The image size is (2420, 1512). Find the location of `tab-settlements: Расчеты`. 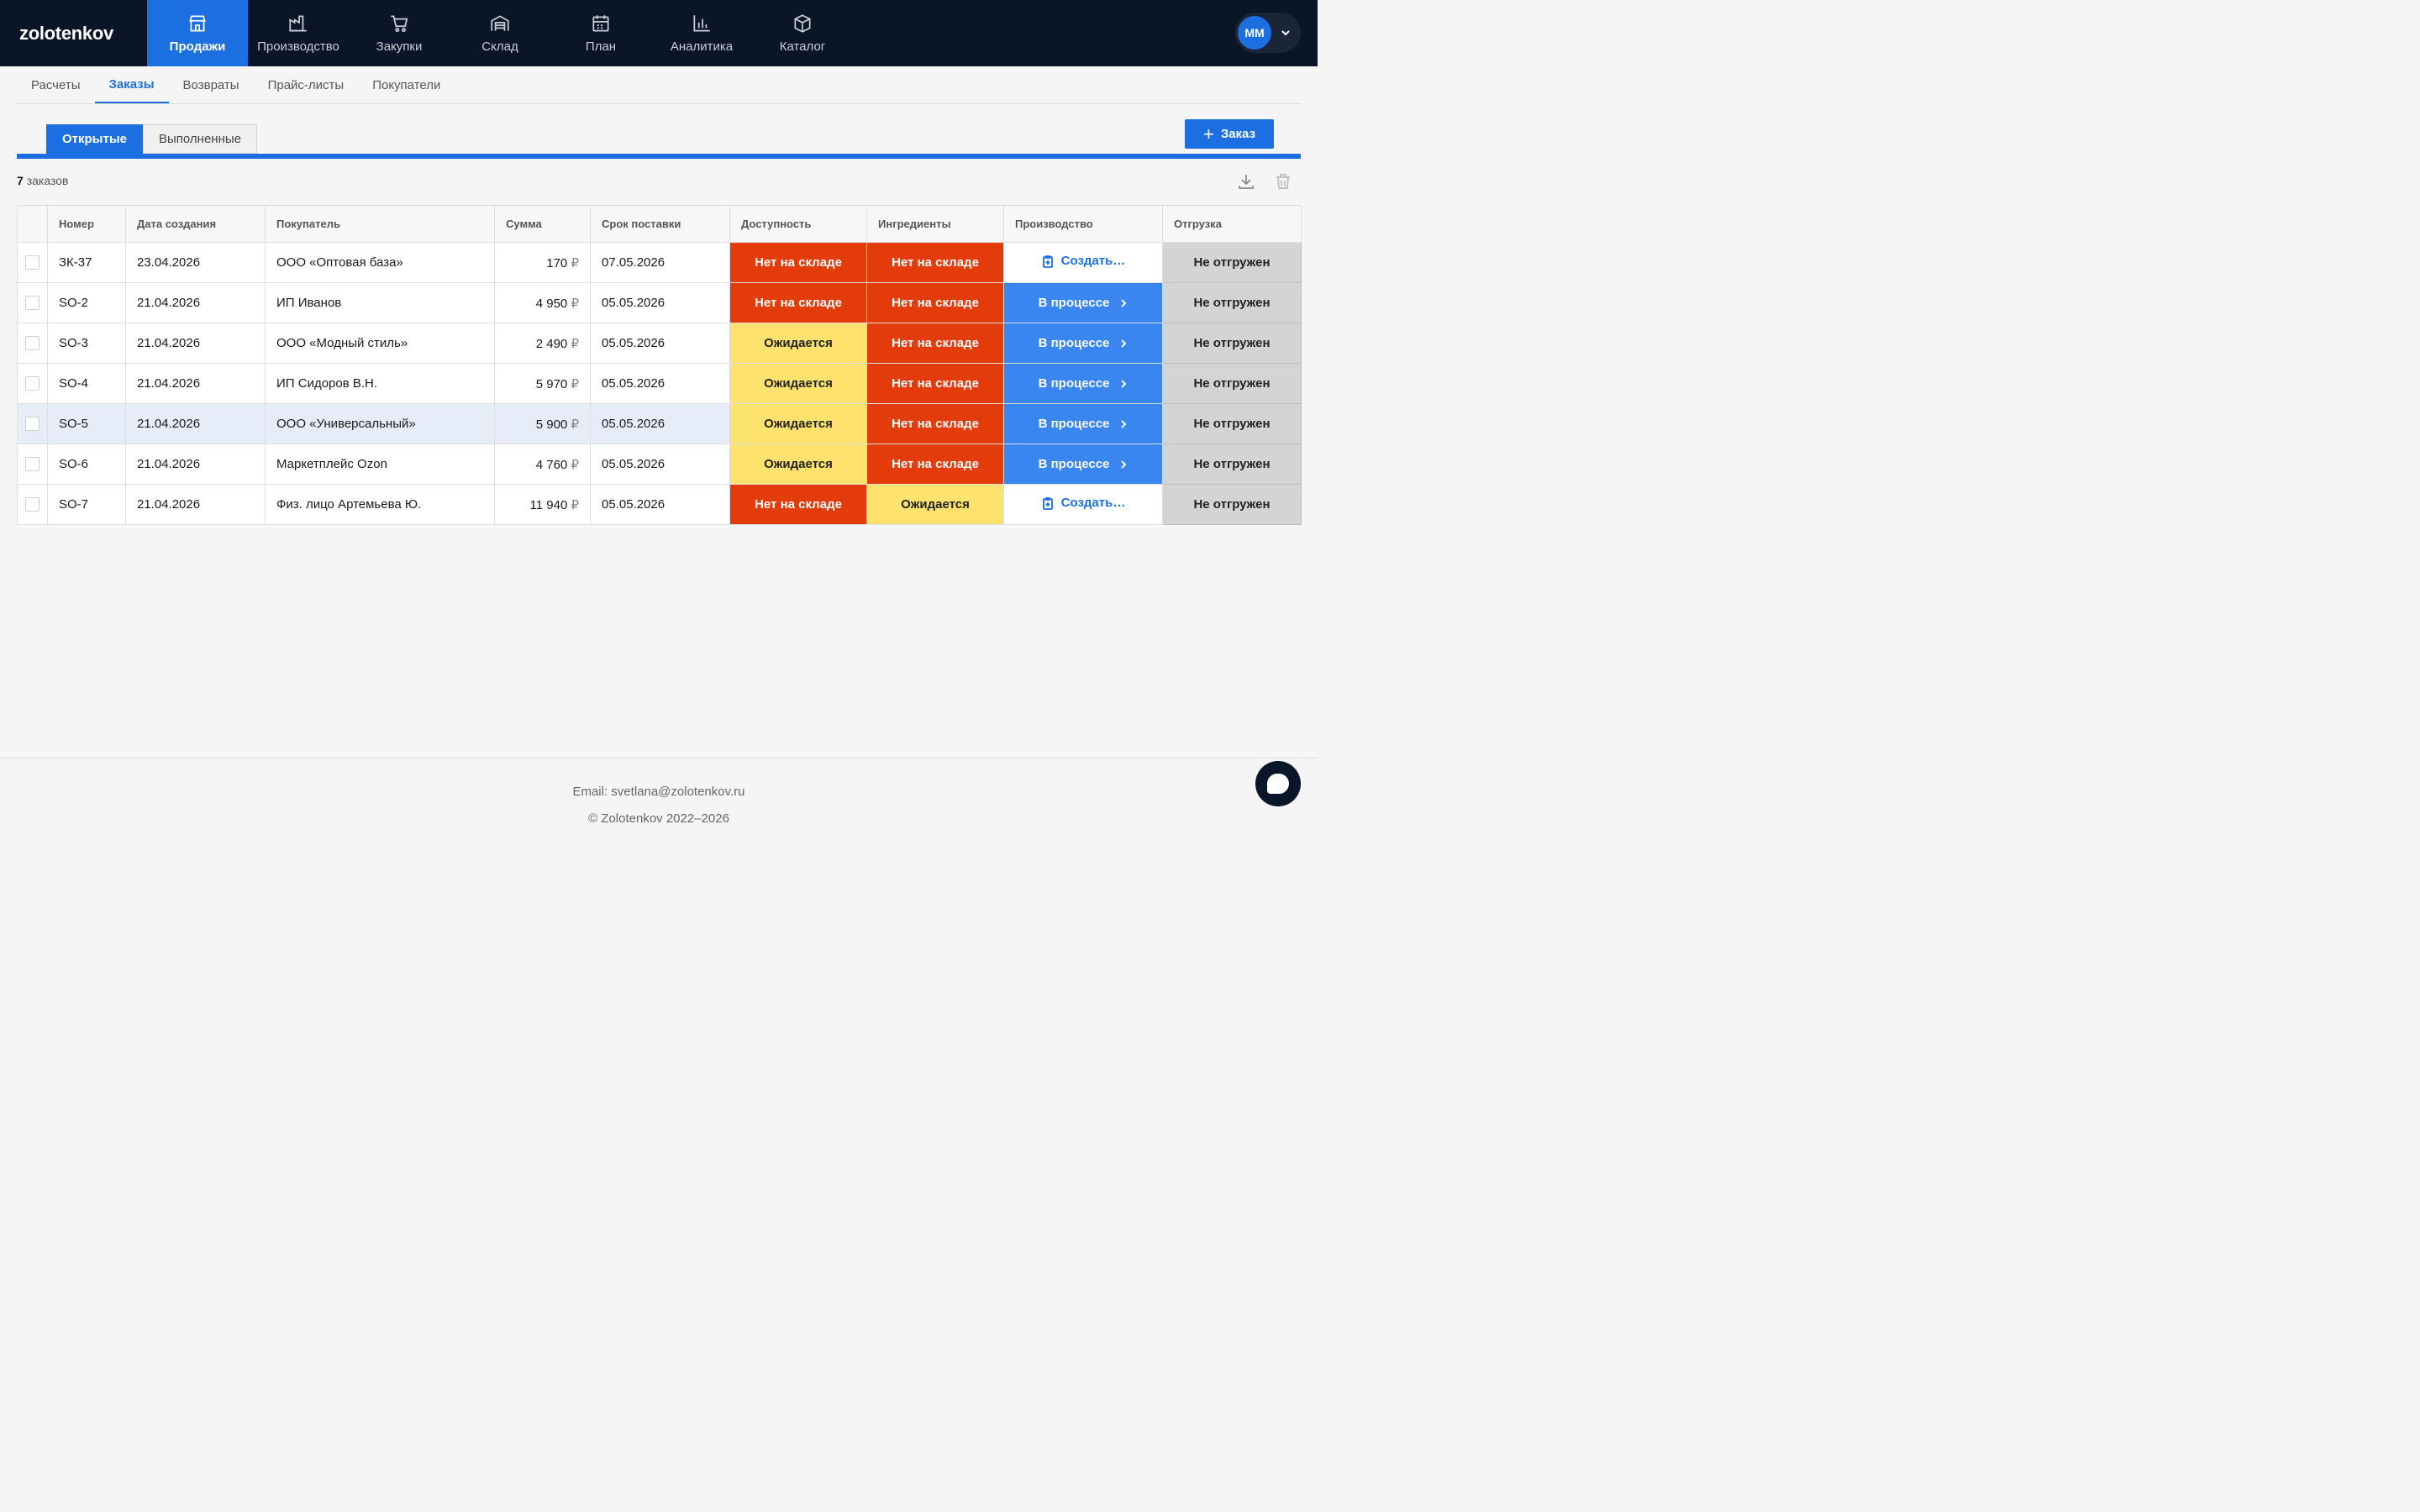

tab-settlements: Расчеты is located at coordinates (56, 84).